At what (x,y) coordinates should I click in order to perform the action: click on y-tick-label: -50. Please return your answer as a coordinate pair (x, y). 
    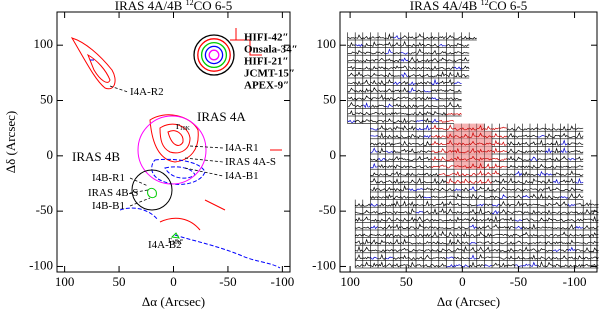
    Looking at the image, I should click on (327, 209).